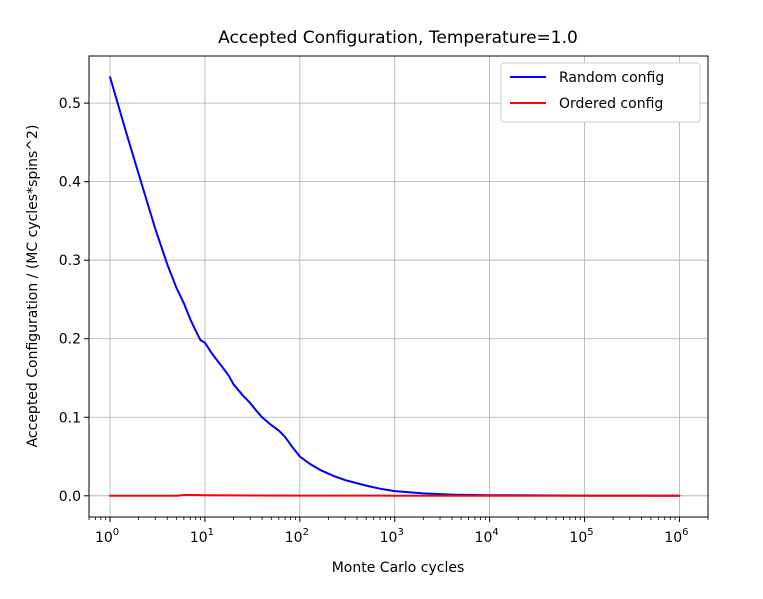  What do you see at coordinates (581, 536) in the screenshot?
I see `x-tick-label: 10⁵` at bounding box center [581, 536].